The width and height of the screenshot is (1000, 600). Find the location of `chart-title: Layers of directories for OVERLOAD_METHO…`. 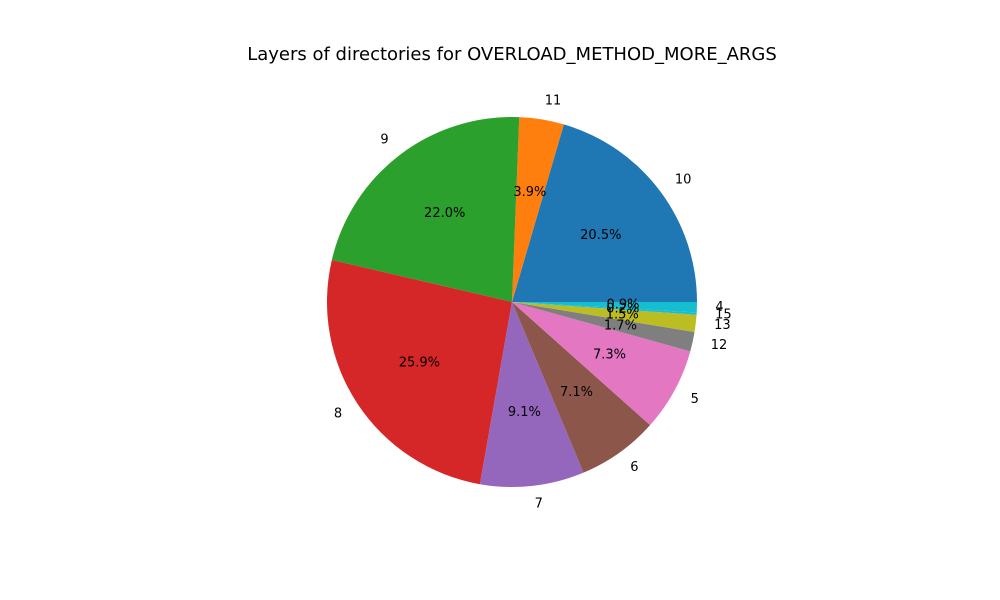

chart-title: Layers of directories for OVERLOAD_METHO… is located at coordinates (512, 54).